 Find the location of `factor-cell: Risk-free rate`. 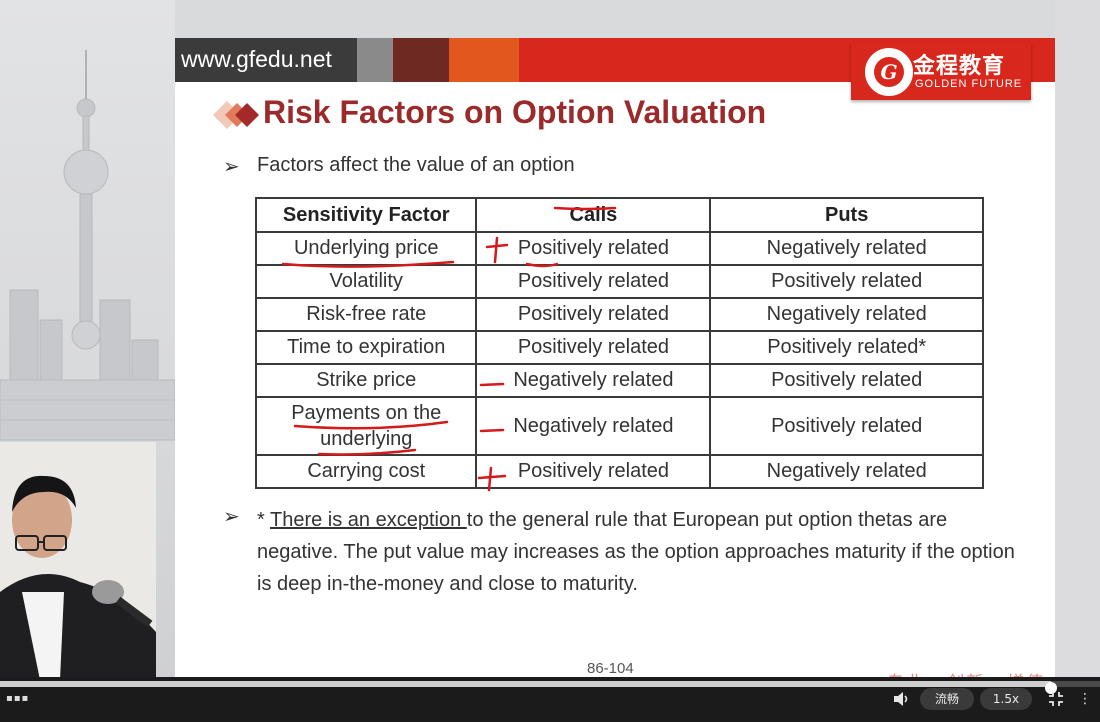

factor-cell: Risk-free rate is located at coordinates (366, 314).